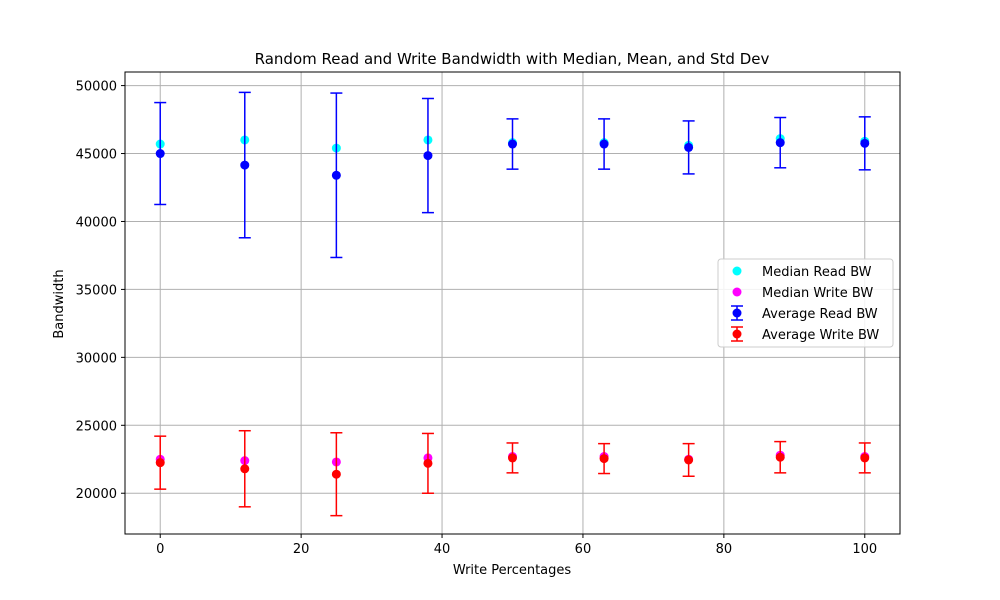 The height and width of the screenshot is (600, 1000). I want to click on y-axis-label: Bandwidth, so click(59, 303).